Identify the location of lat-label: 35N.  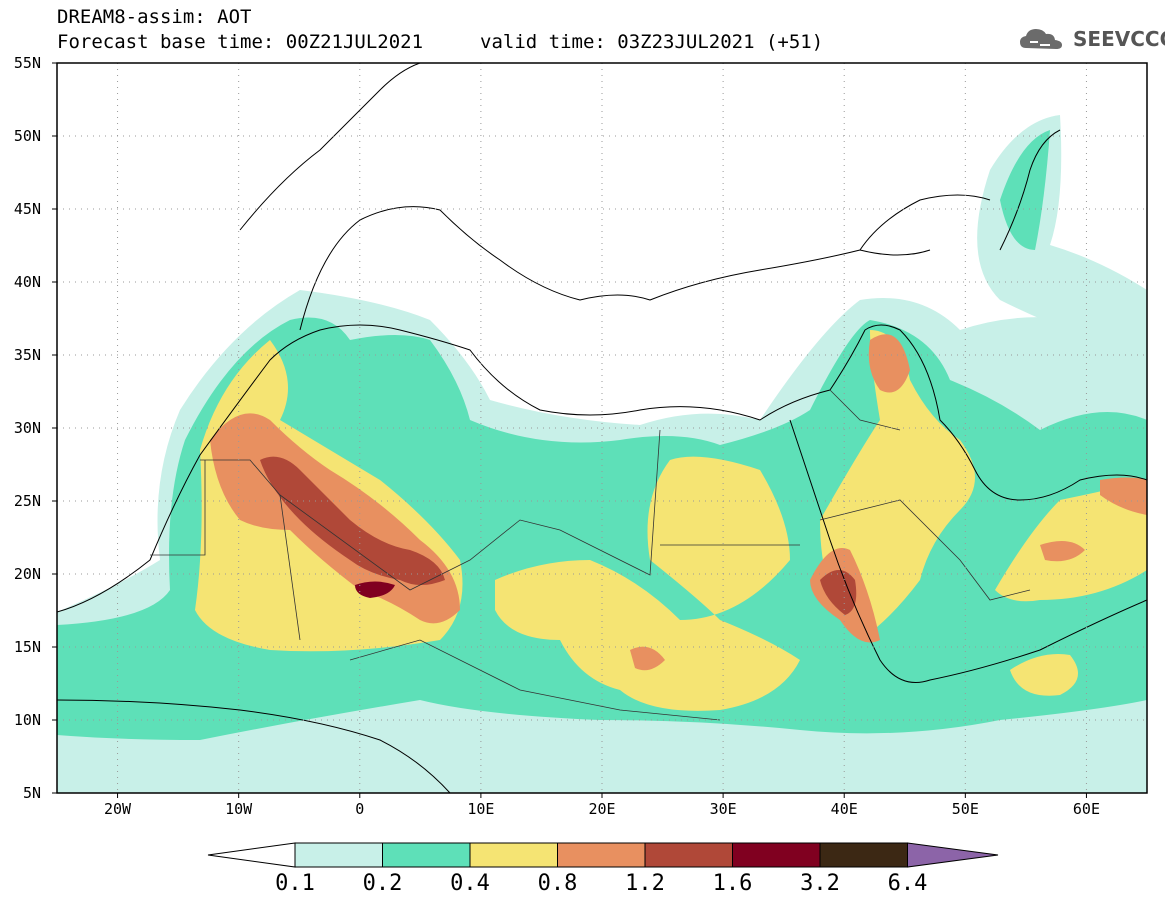
(27, 355).